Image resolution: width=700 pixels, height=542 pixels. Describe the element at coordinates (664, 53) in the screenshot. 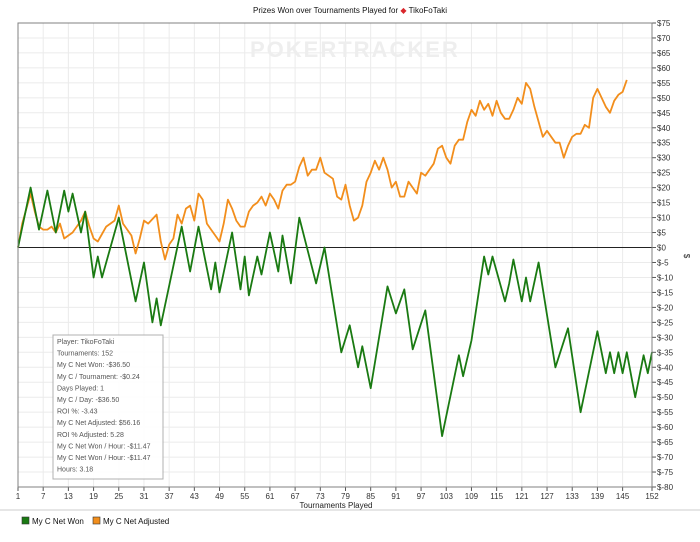

I see `y-tick-label: $65` at that location.